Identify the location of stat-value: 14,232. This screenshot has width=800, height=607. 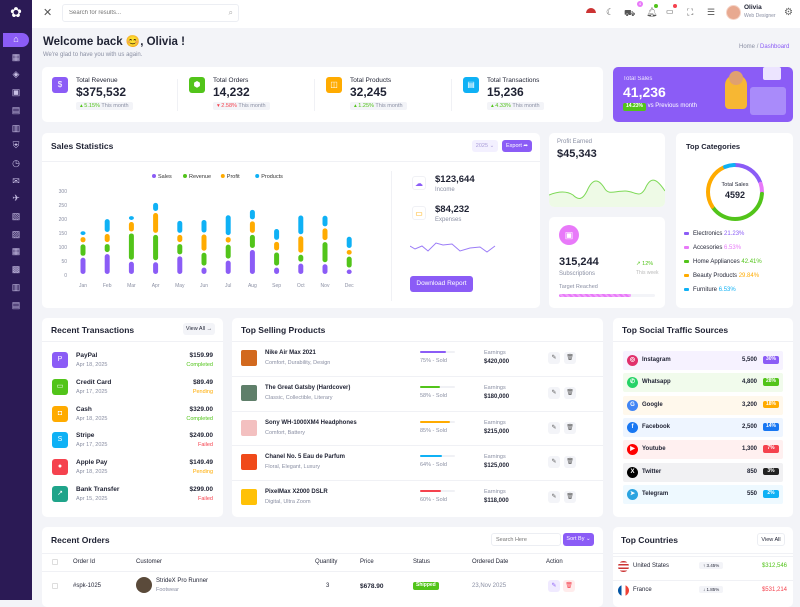
(231, 92).